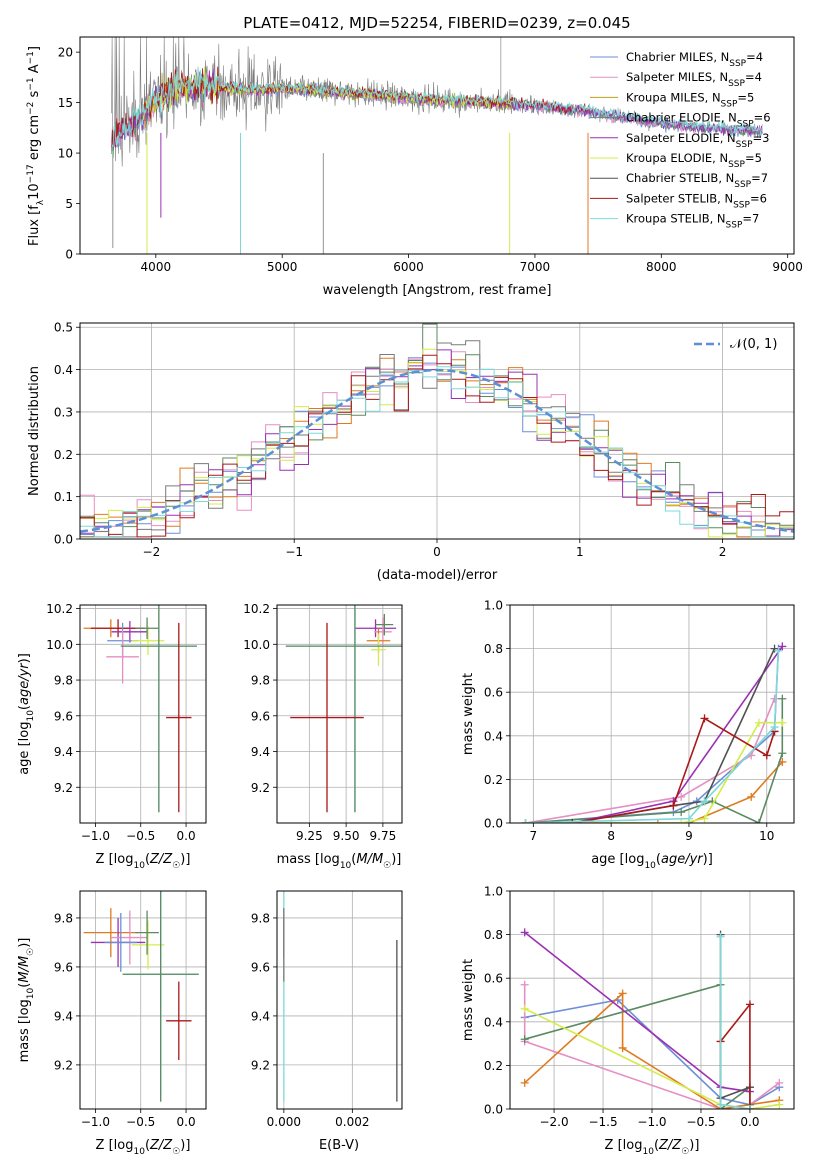  I want to click on plot-area-age_vs_mass, so click(339, 714).